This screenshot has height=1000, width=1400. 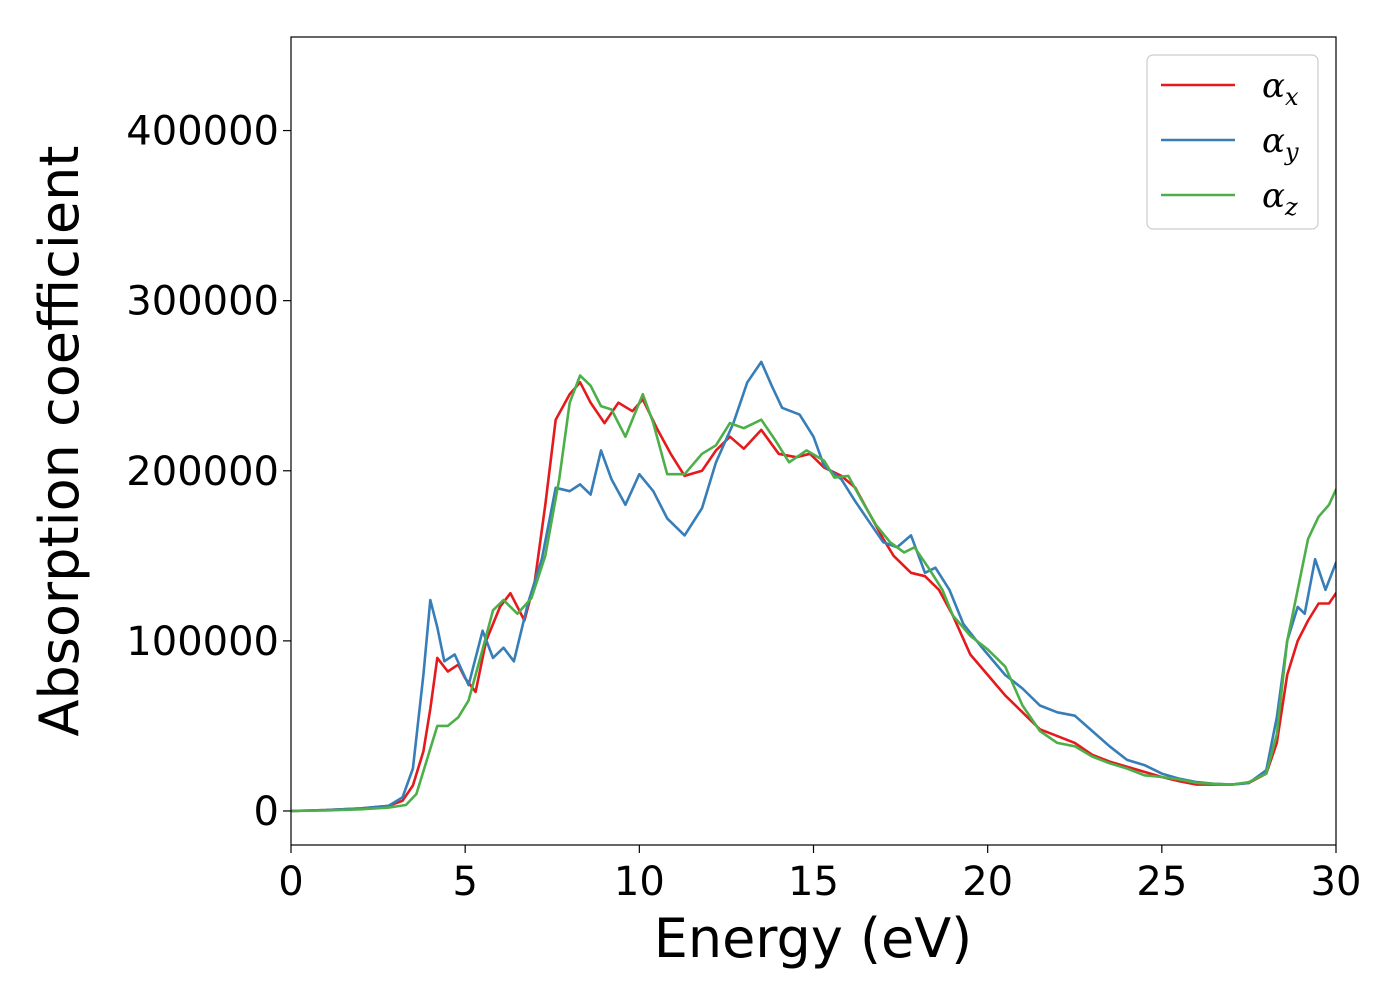 What do you see at coordinates (813, 938) in the screenshot?
I see `x-axis-title: Energy (eV)` at bounding box center [813, 938].